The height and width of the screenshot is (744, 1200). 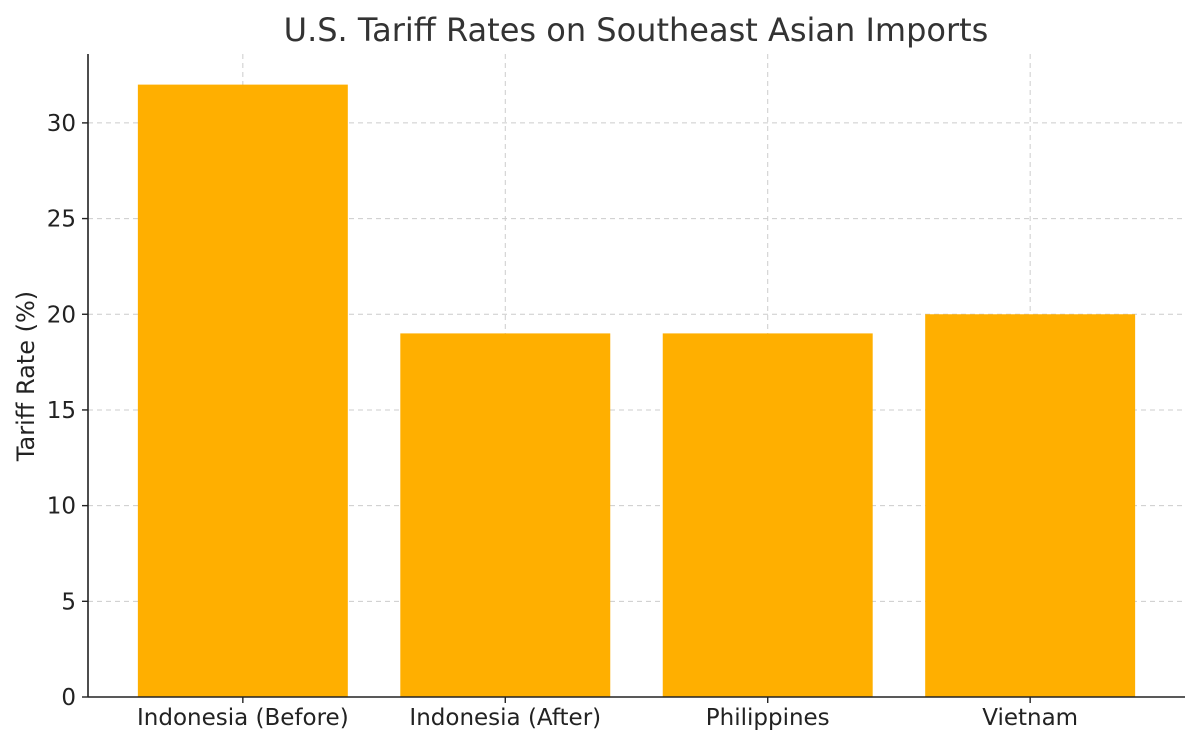 What do you see at coordinates (61, 220) in the screenshot?
I see `y-tick-label: 25` at bounding box center [61, 220].